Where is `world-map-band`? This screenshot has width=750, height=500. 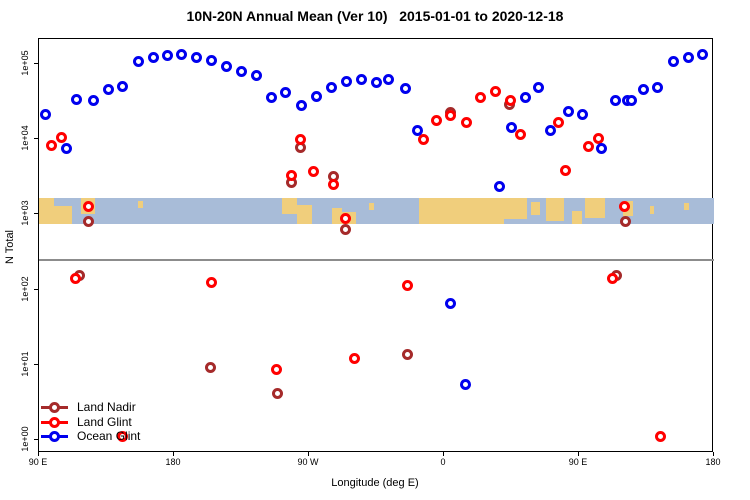
world-map-band is located at coordinates (376, 211).